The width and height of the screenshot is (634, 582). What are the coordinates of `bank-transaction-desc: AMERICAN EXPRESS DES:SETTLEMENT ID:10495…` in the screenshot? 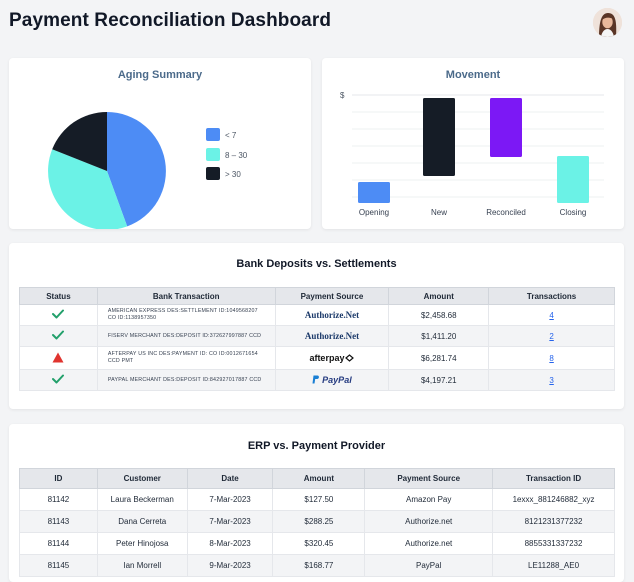 It's located at (182, 314).